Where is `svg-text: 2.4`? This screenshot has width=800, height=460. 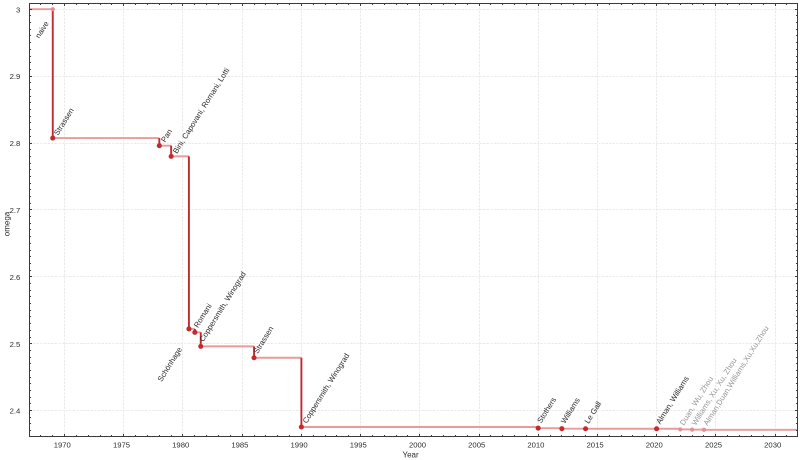 svg-text: 2.4 is located at coordinates (15, 411).